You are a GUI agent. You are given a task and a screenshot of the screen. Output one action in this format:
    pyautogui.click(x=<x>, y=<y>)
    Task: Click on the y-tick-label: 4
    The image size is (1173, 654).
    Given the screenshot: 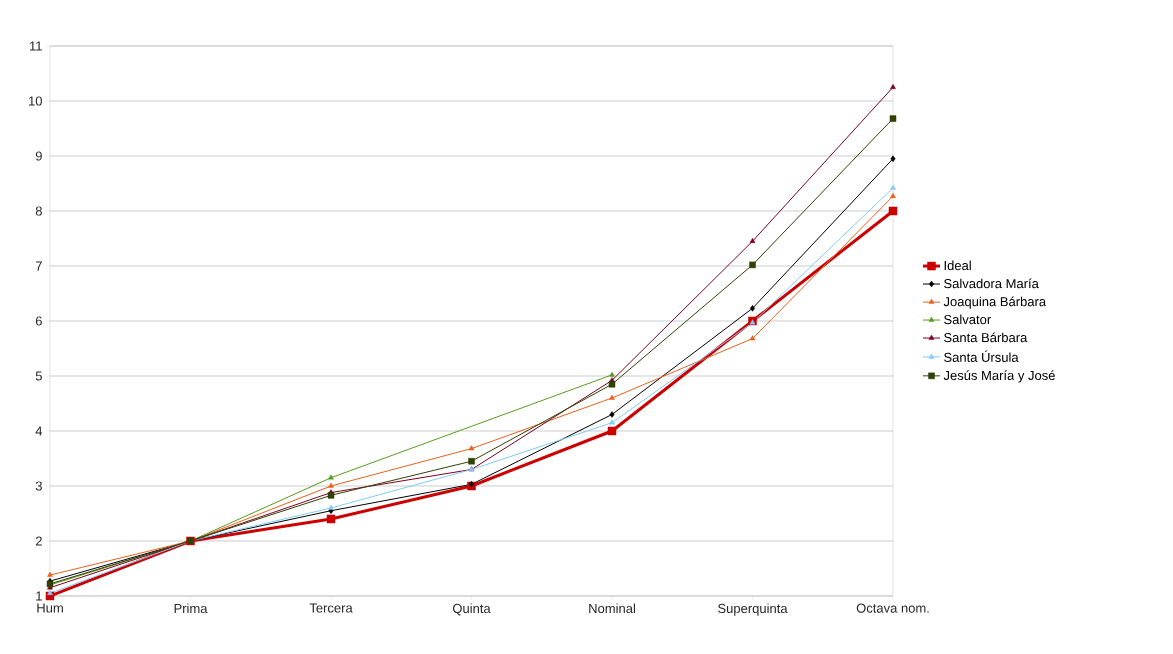 What is the action you would take?
    pyautogui.click(x=39, y=431)
    